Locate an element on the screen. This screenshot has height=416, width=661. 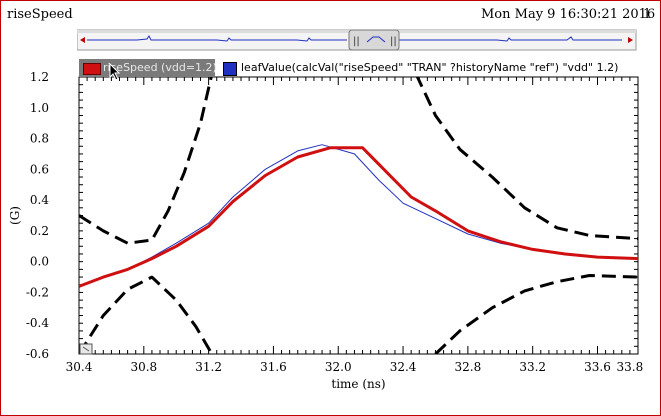
timestamp: Mon May 9 16:30:21 2016 is located at coordinates (568, 14).